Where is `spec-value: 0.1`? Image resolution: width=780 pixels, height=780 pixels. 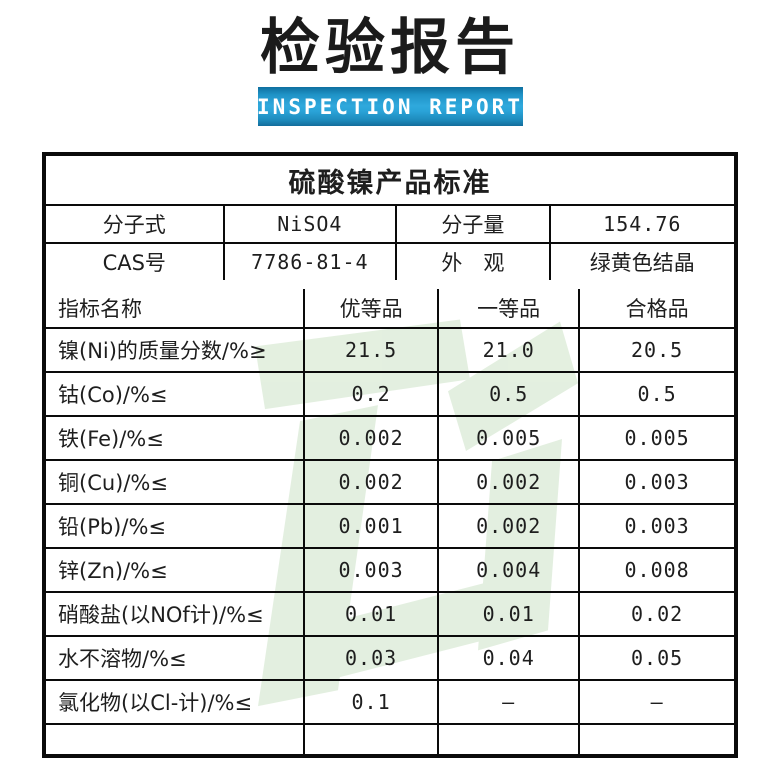 spec-value: 0.1 is located at coordinates (371, 702).